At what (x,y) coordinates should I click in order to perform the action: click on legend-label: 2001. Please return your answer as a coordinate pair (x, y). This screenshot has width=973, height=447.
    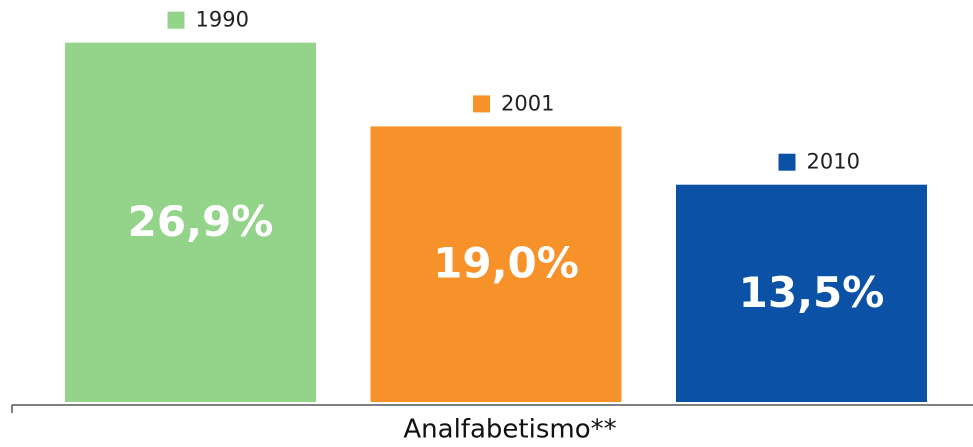
    Looking at the image, I should click on (527, 103).